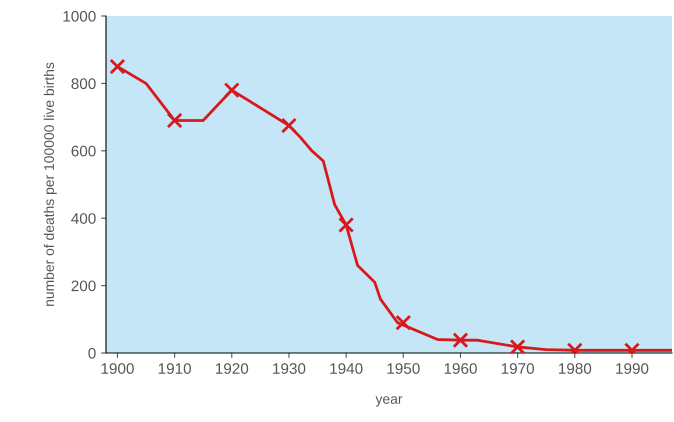 This screenshot has height=422, width=674. What do you see at coordinates (50, 184) in the screenshot?
I see `y-axis-title: number of deaths per 100000 live births` at bounding box center [50, 184].